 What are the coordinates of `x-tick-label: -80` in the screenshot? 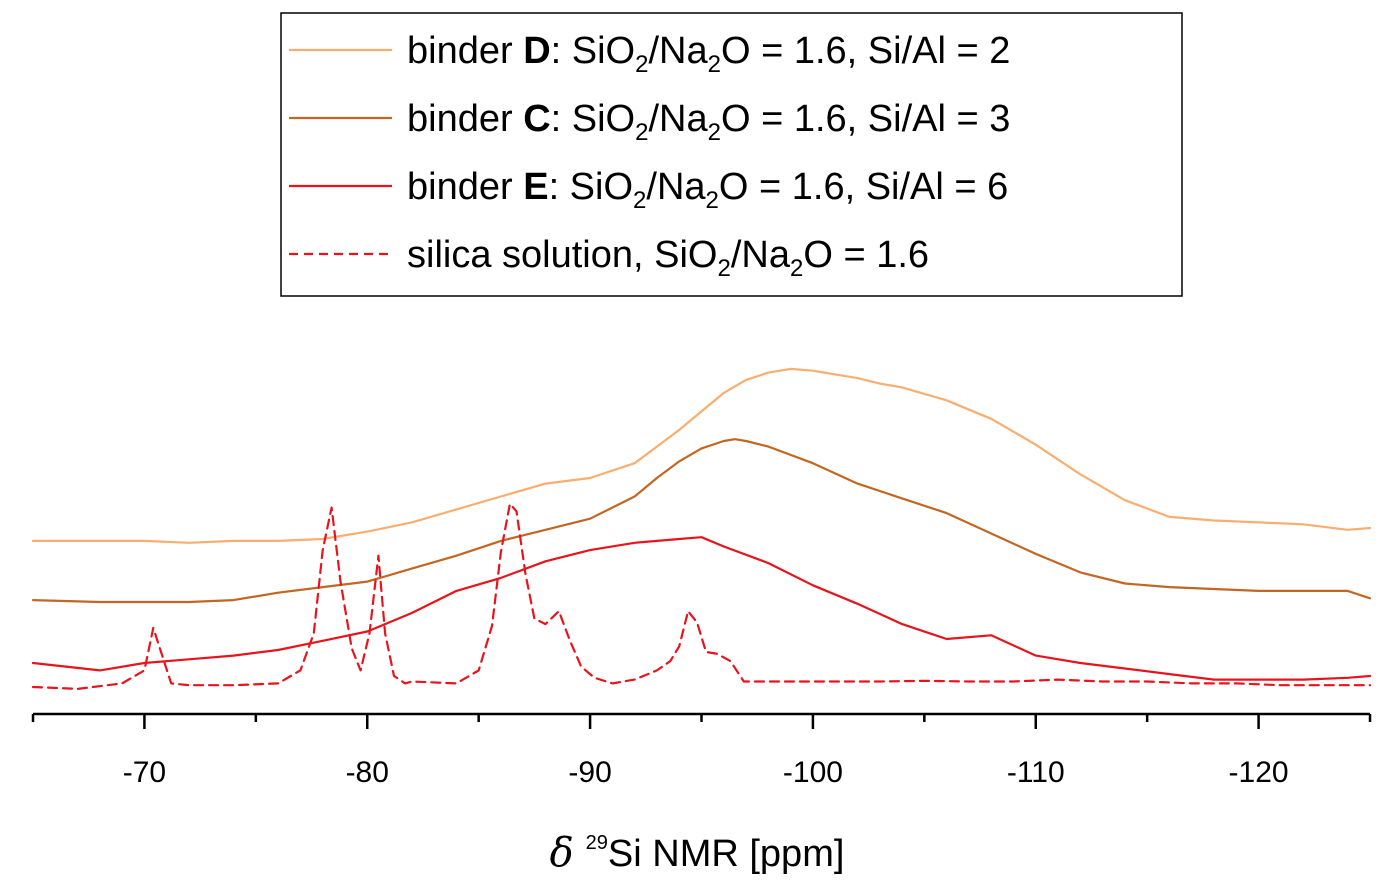 It's located at (367, 772).